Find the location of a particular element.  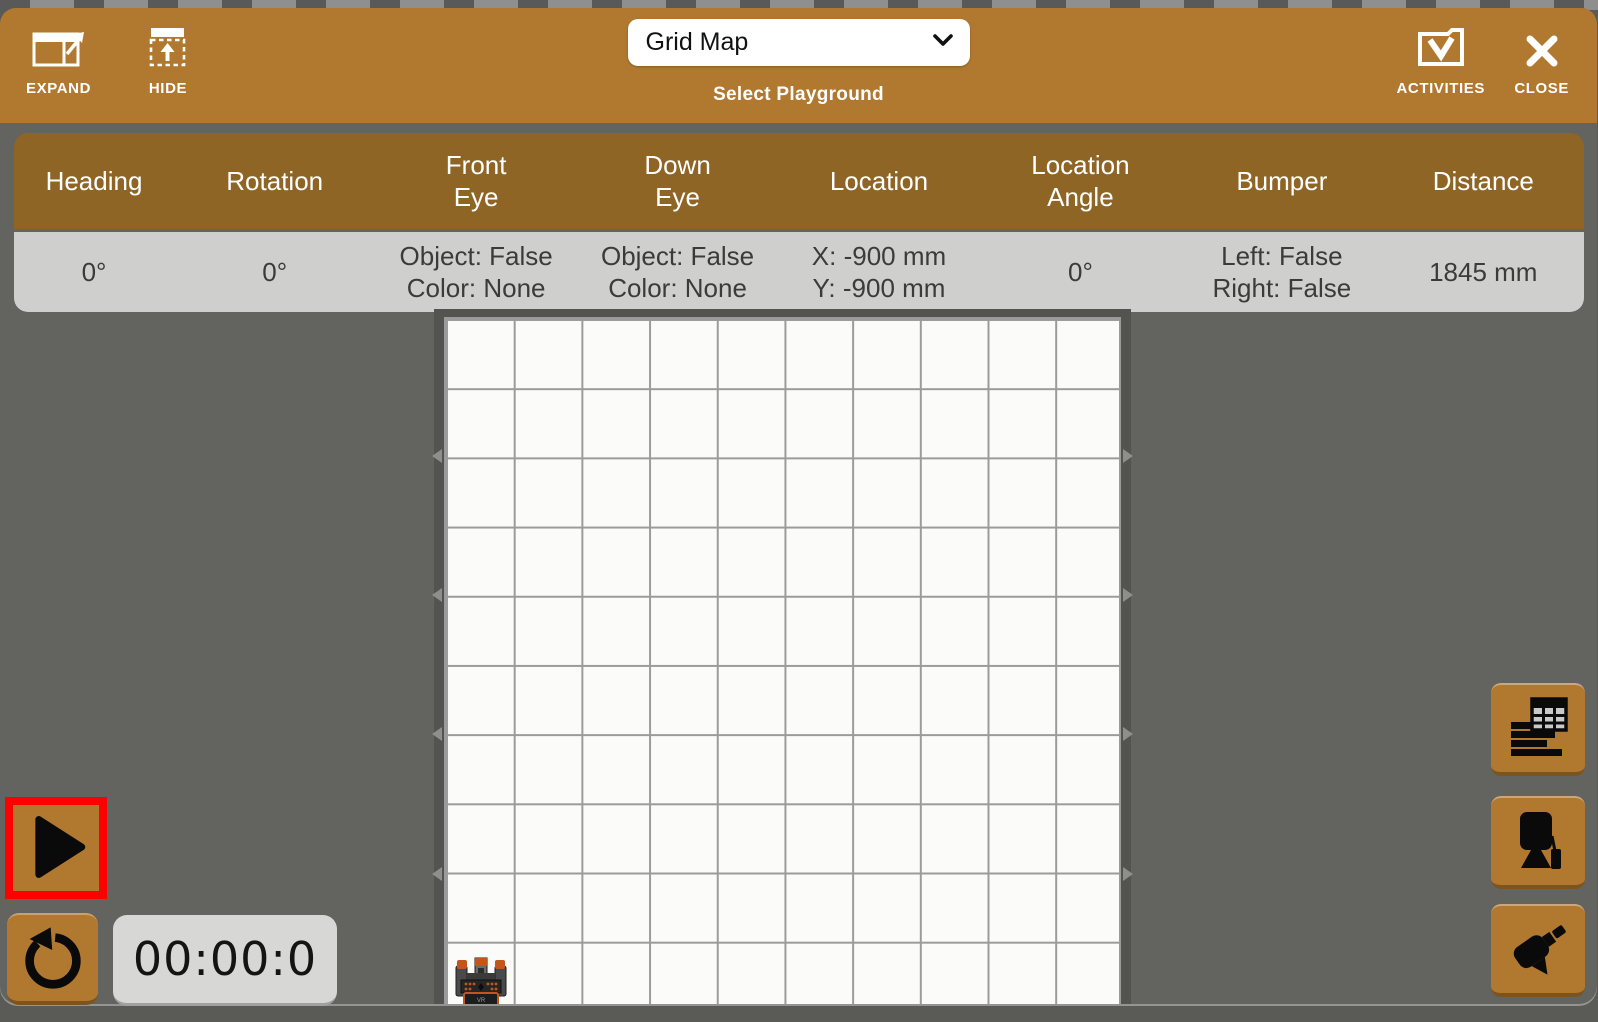

column-header-distance: Distance is located at coordinates (1483, 181).